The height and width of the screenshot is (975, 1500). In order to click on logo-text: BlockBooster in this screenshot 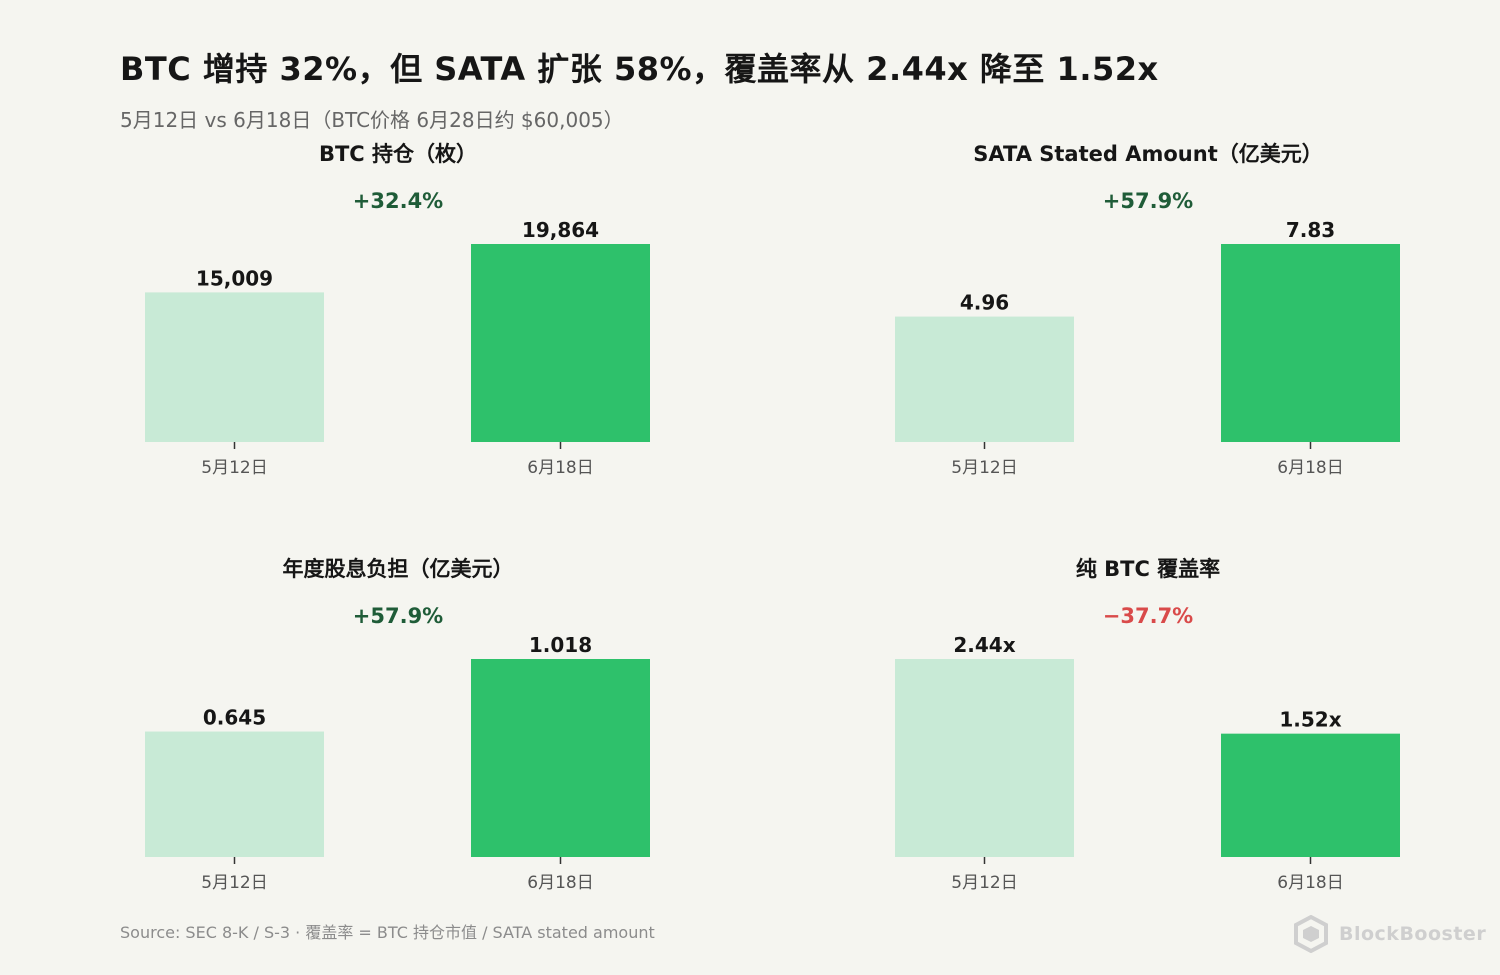, I will do `click(1413, 934)`.